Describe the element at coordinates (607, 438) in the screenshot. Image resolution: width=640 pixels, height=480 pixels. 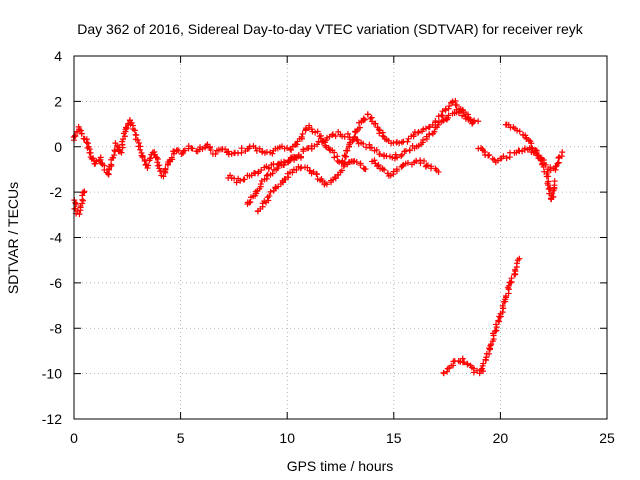
I see `x-tick-label: 25` at that location.